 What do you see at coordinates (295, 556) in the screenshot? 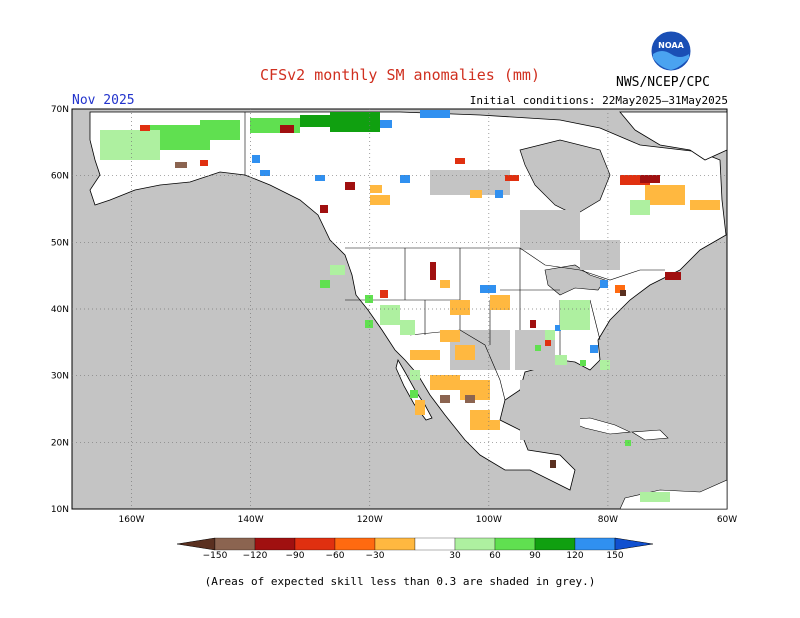
I see `colorbar-label: −90` at bounding box center [295, 556].